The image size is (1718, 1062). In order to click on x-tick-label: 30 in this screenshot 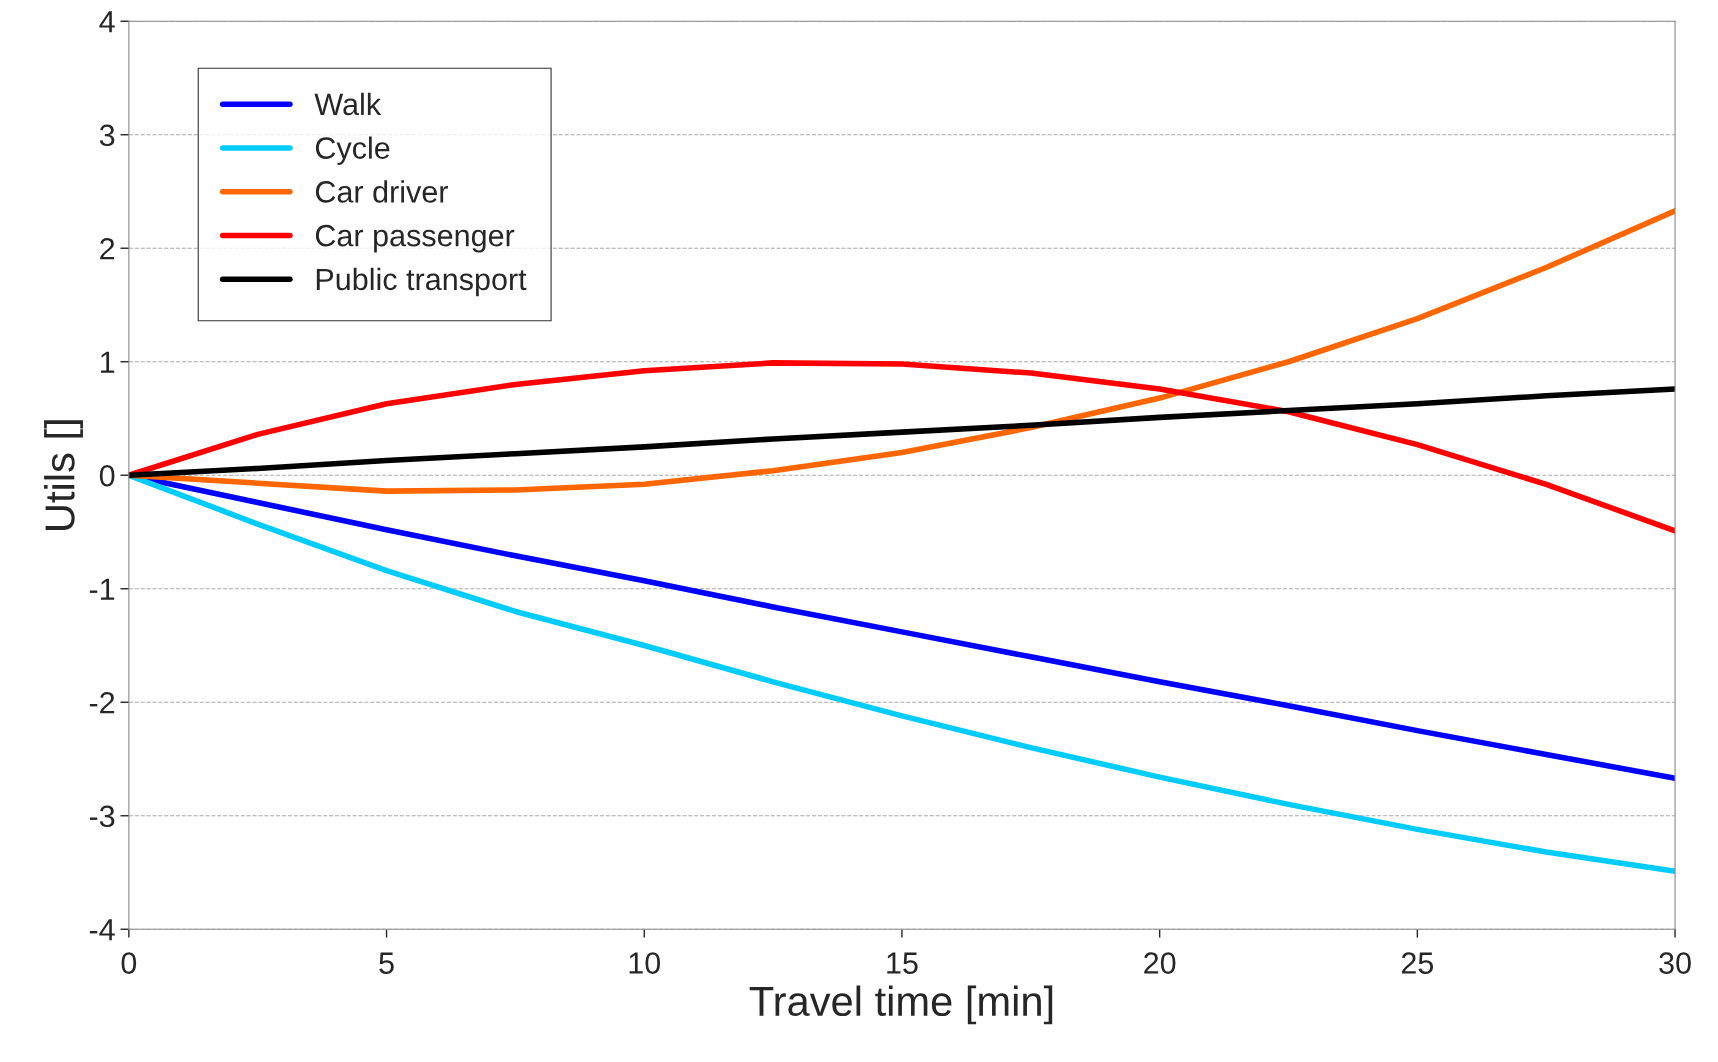, I will do `click(1675, 963)`.